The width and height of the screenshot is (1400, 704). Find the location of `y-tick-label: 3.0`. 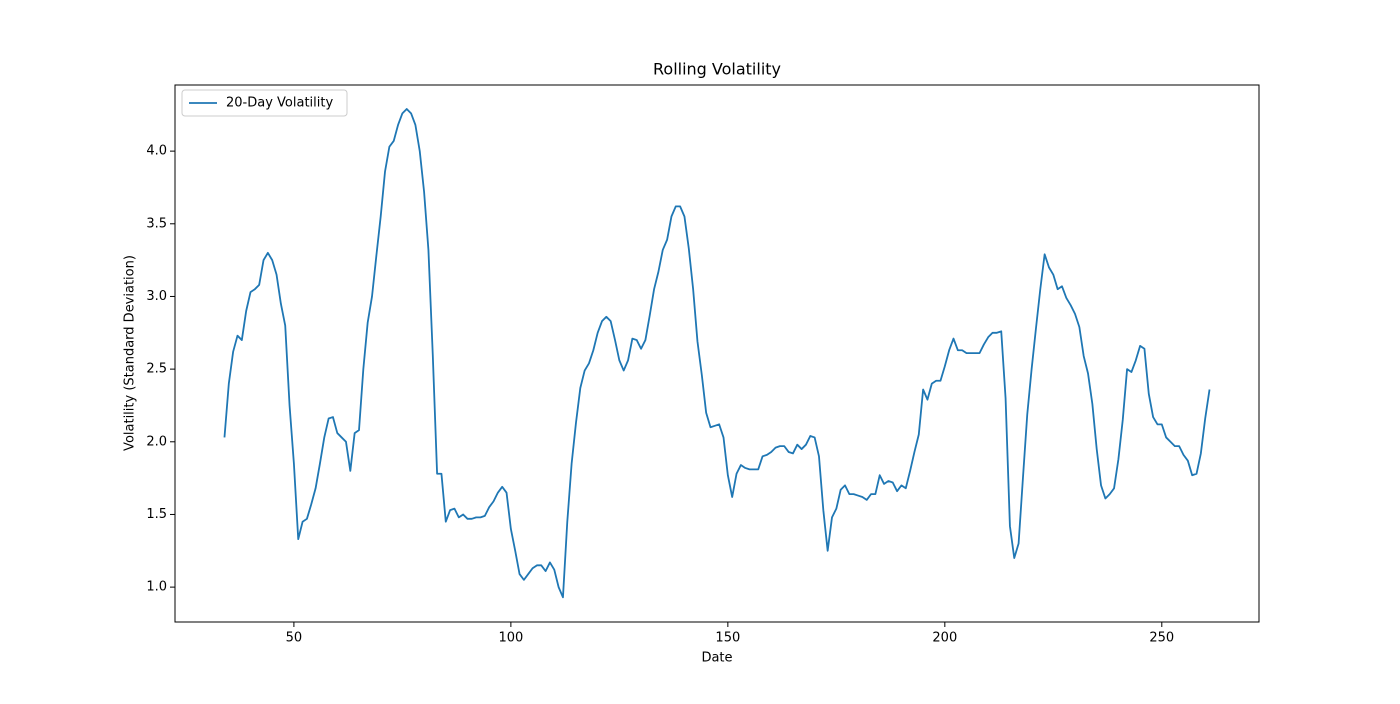

y-tick-label: 3.0 is located at coordinates (156, 296).